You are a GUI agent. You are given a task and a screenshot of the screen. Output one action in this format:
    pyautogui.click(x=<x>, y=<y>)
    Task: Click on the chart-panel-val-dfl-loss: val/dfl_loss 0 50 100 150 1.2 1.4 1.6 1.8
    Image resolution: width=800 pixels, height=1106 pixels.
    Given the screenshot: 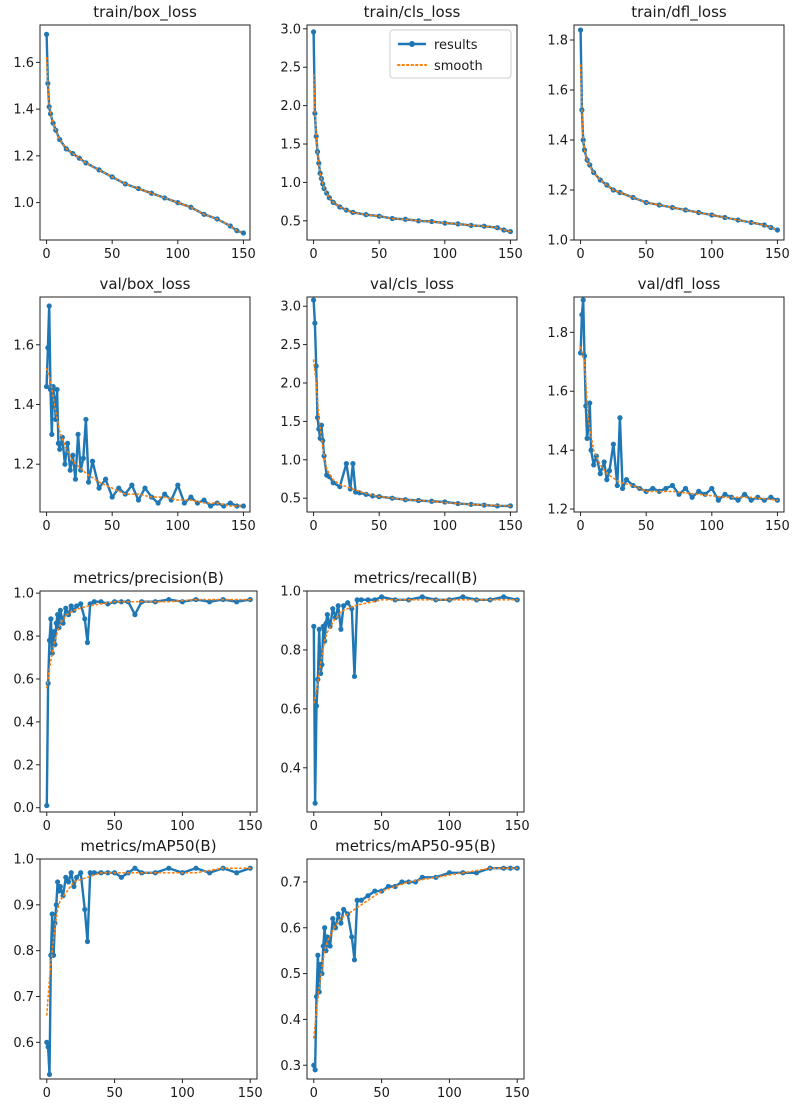 What is the action you would take?
    pyautogui.click(x=668, y=404)
    